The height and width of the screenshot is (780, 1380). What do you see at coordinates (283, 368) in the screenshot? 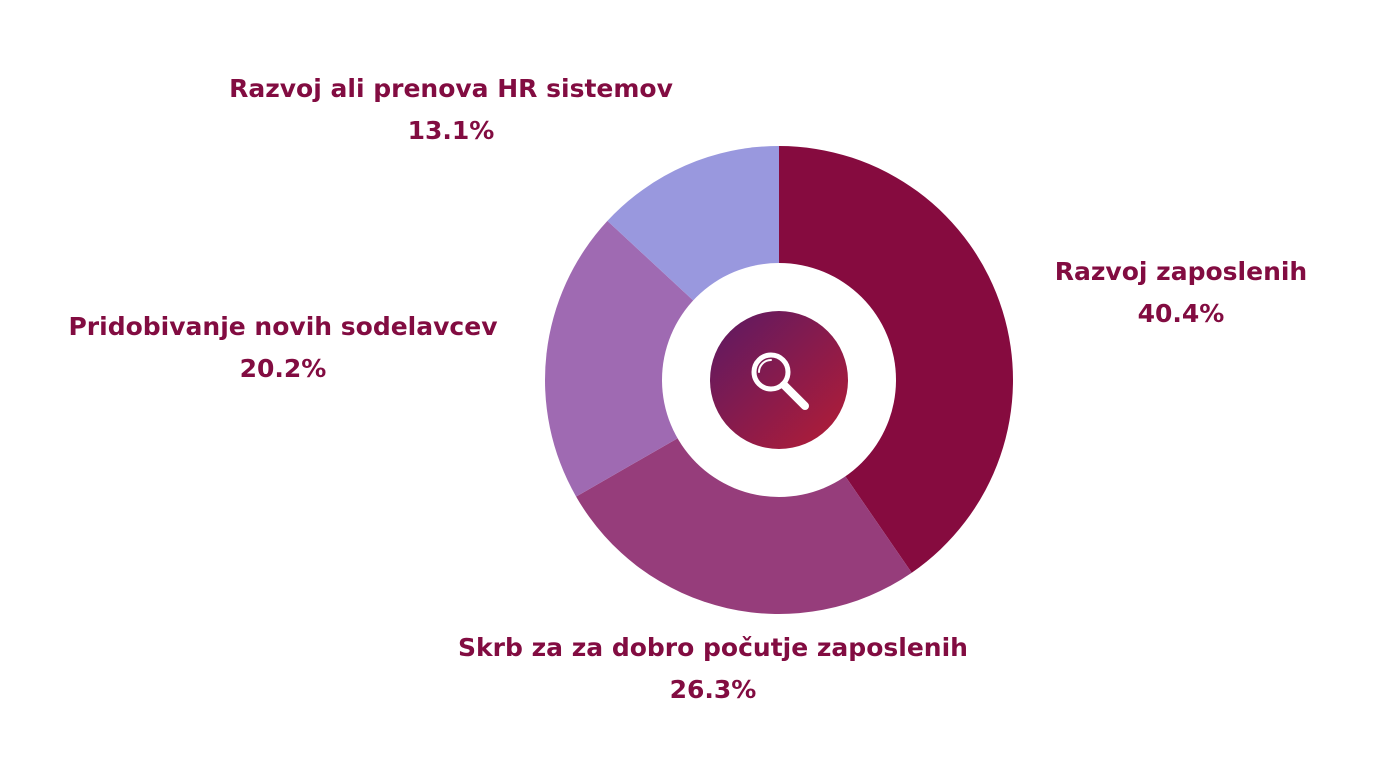
I see `slice-value-label: 20.2%` at bounding box center [283, 368].